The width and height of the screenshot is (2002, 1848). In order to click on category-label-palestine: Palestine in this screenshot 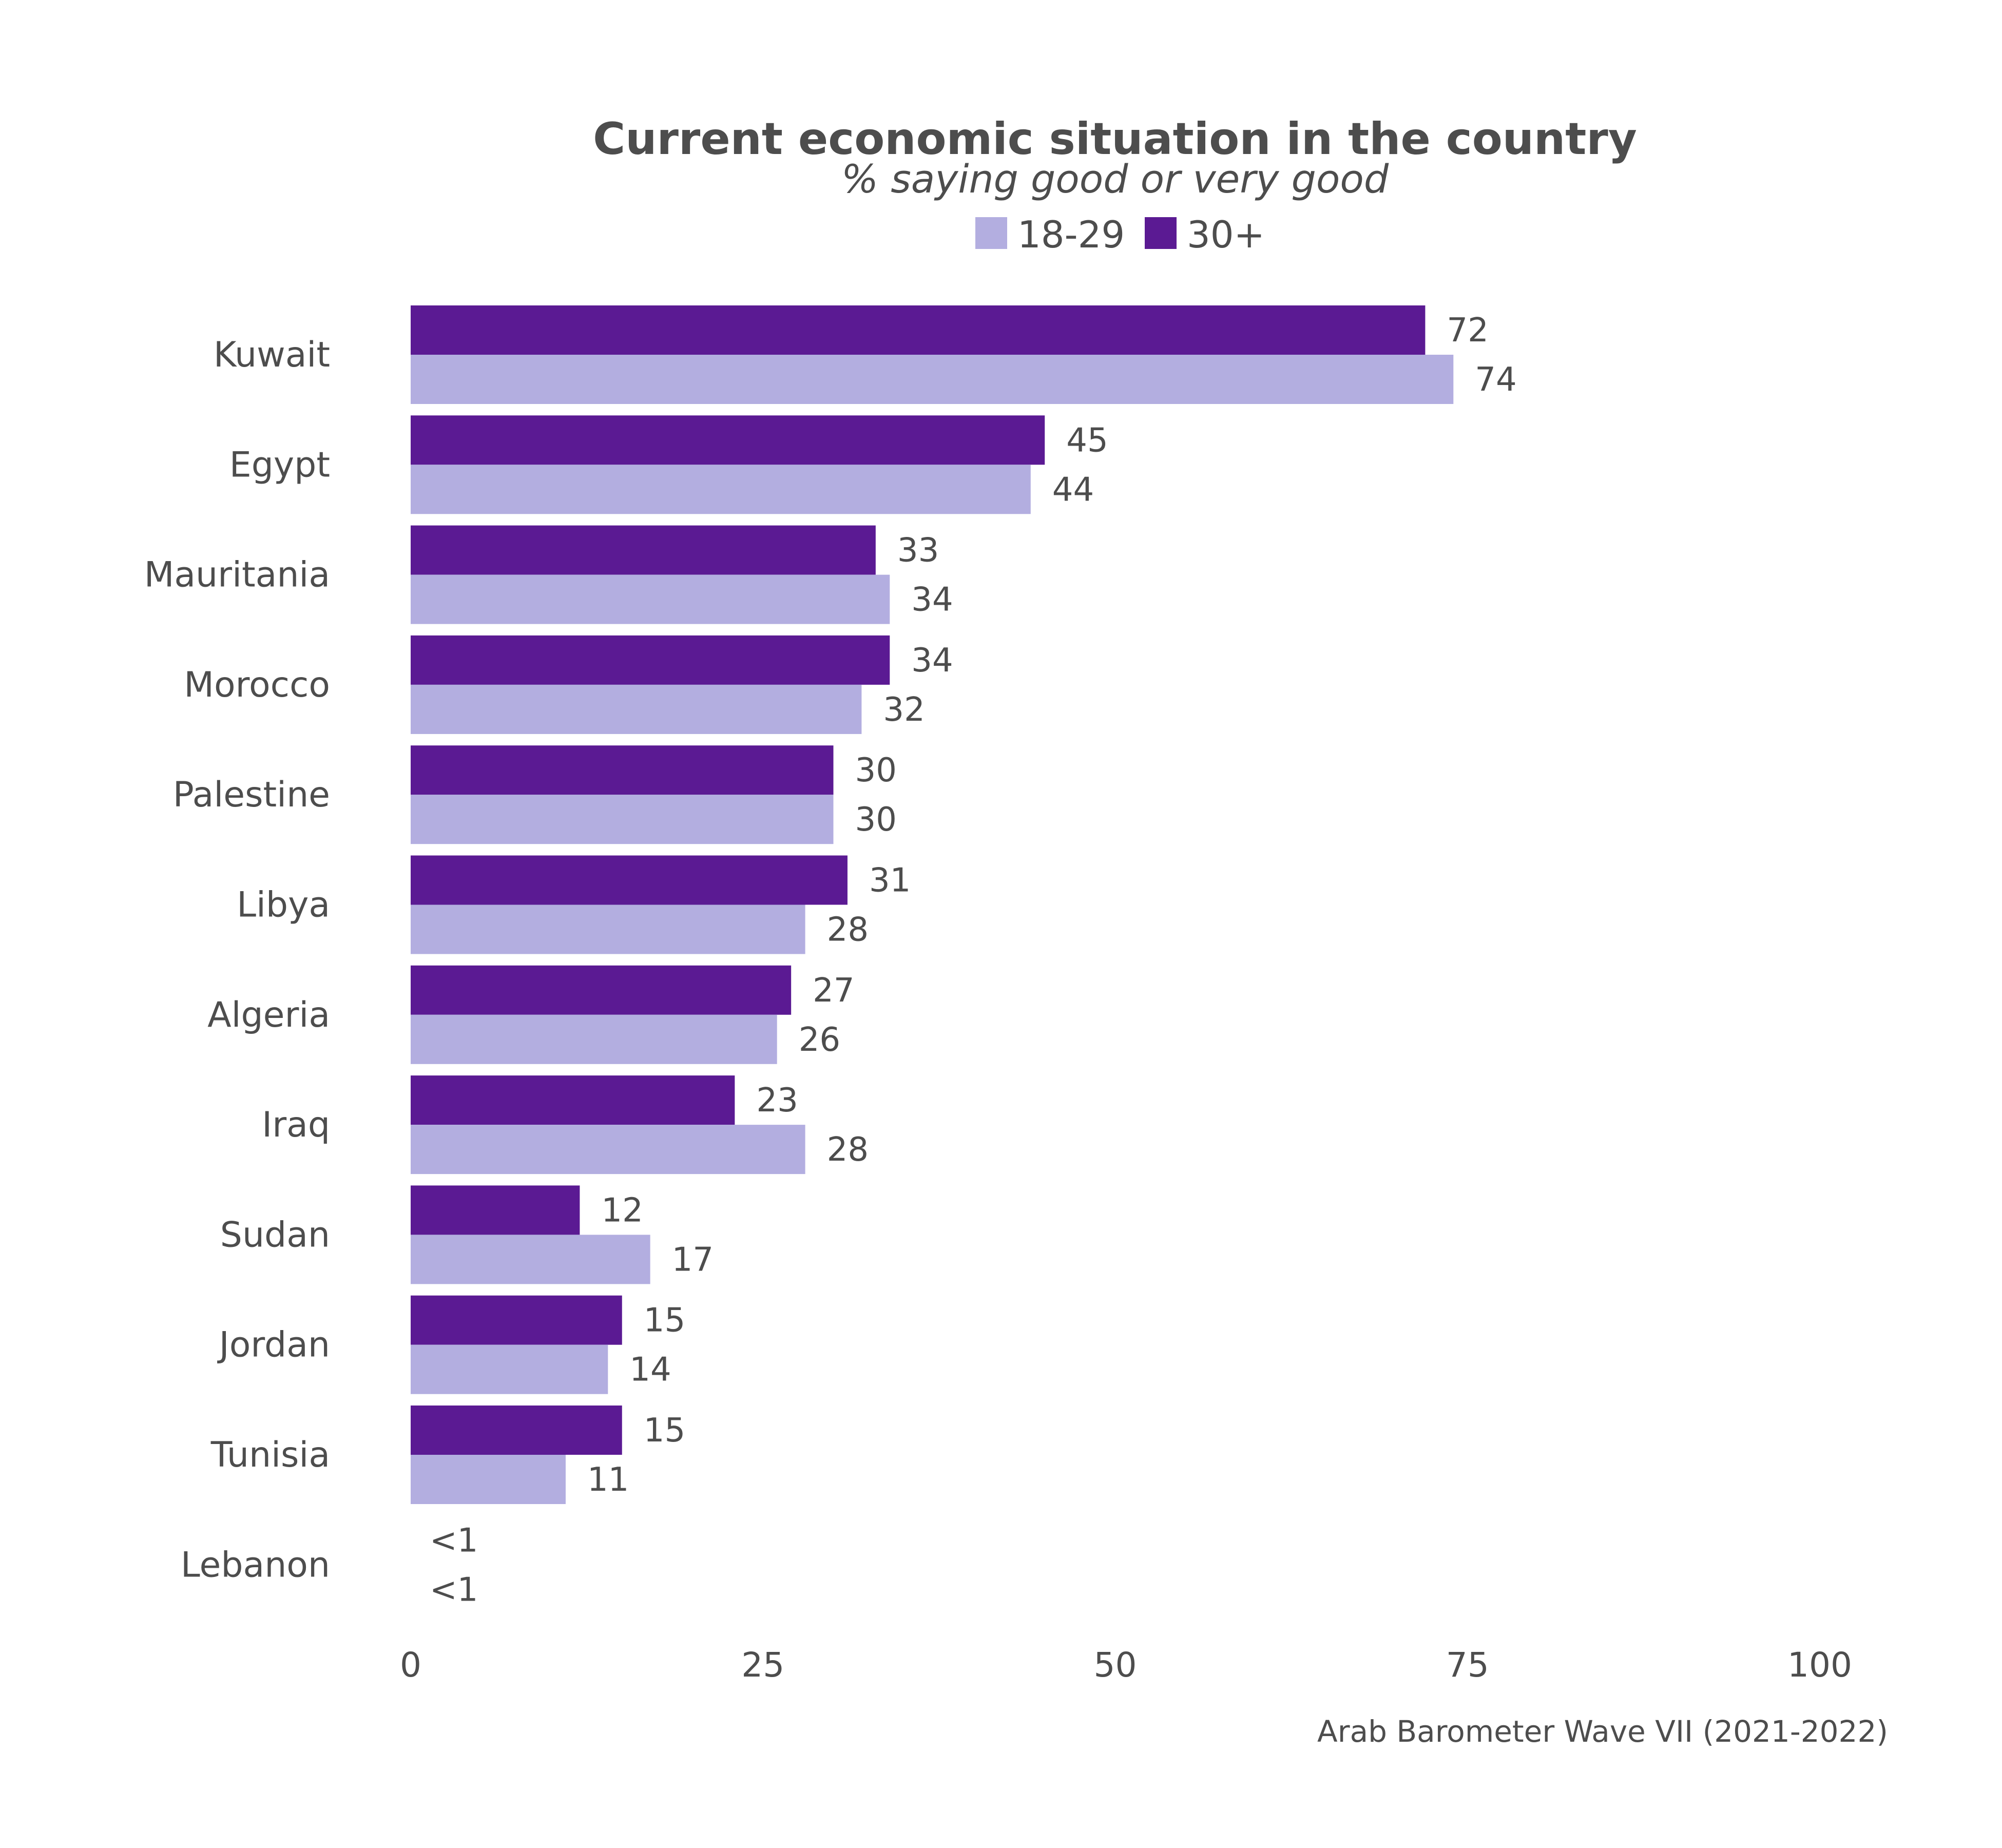, I will do `click(251, 795)`.